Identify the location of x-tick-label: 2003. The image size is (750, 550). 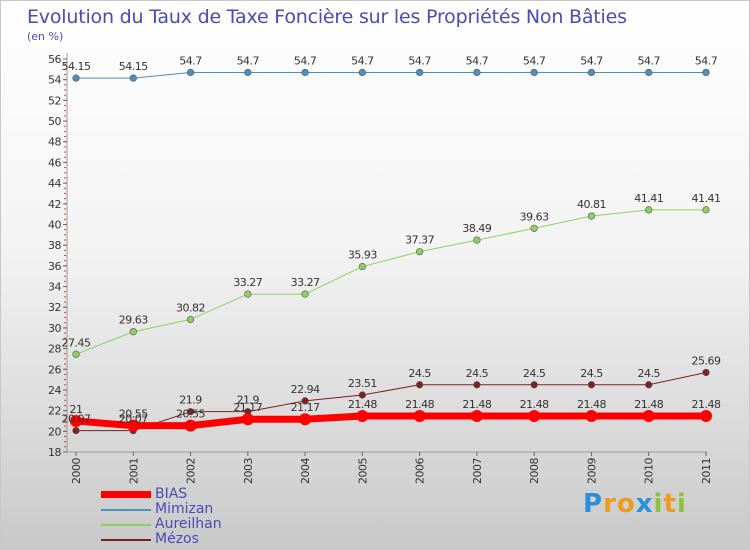
(248, 471).